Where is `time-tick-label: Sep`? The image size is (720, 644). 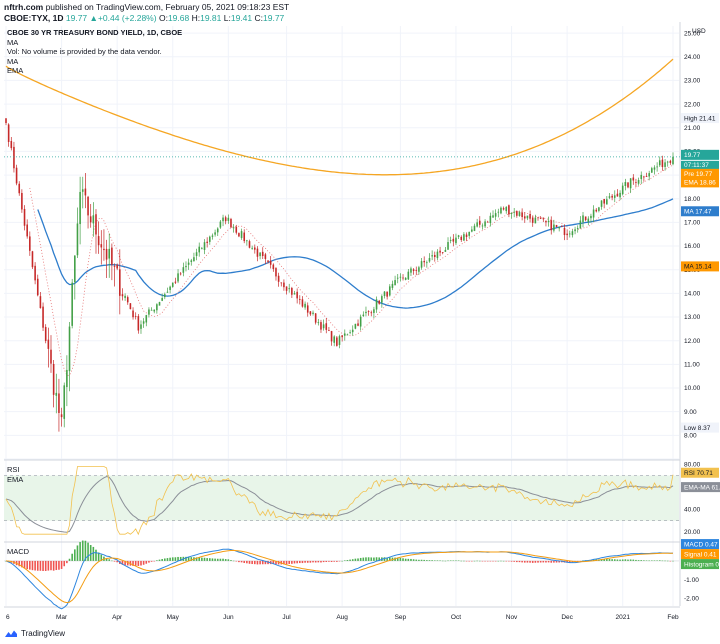 time-tick-label: Sep is located at coordinates (401, 617).